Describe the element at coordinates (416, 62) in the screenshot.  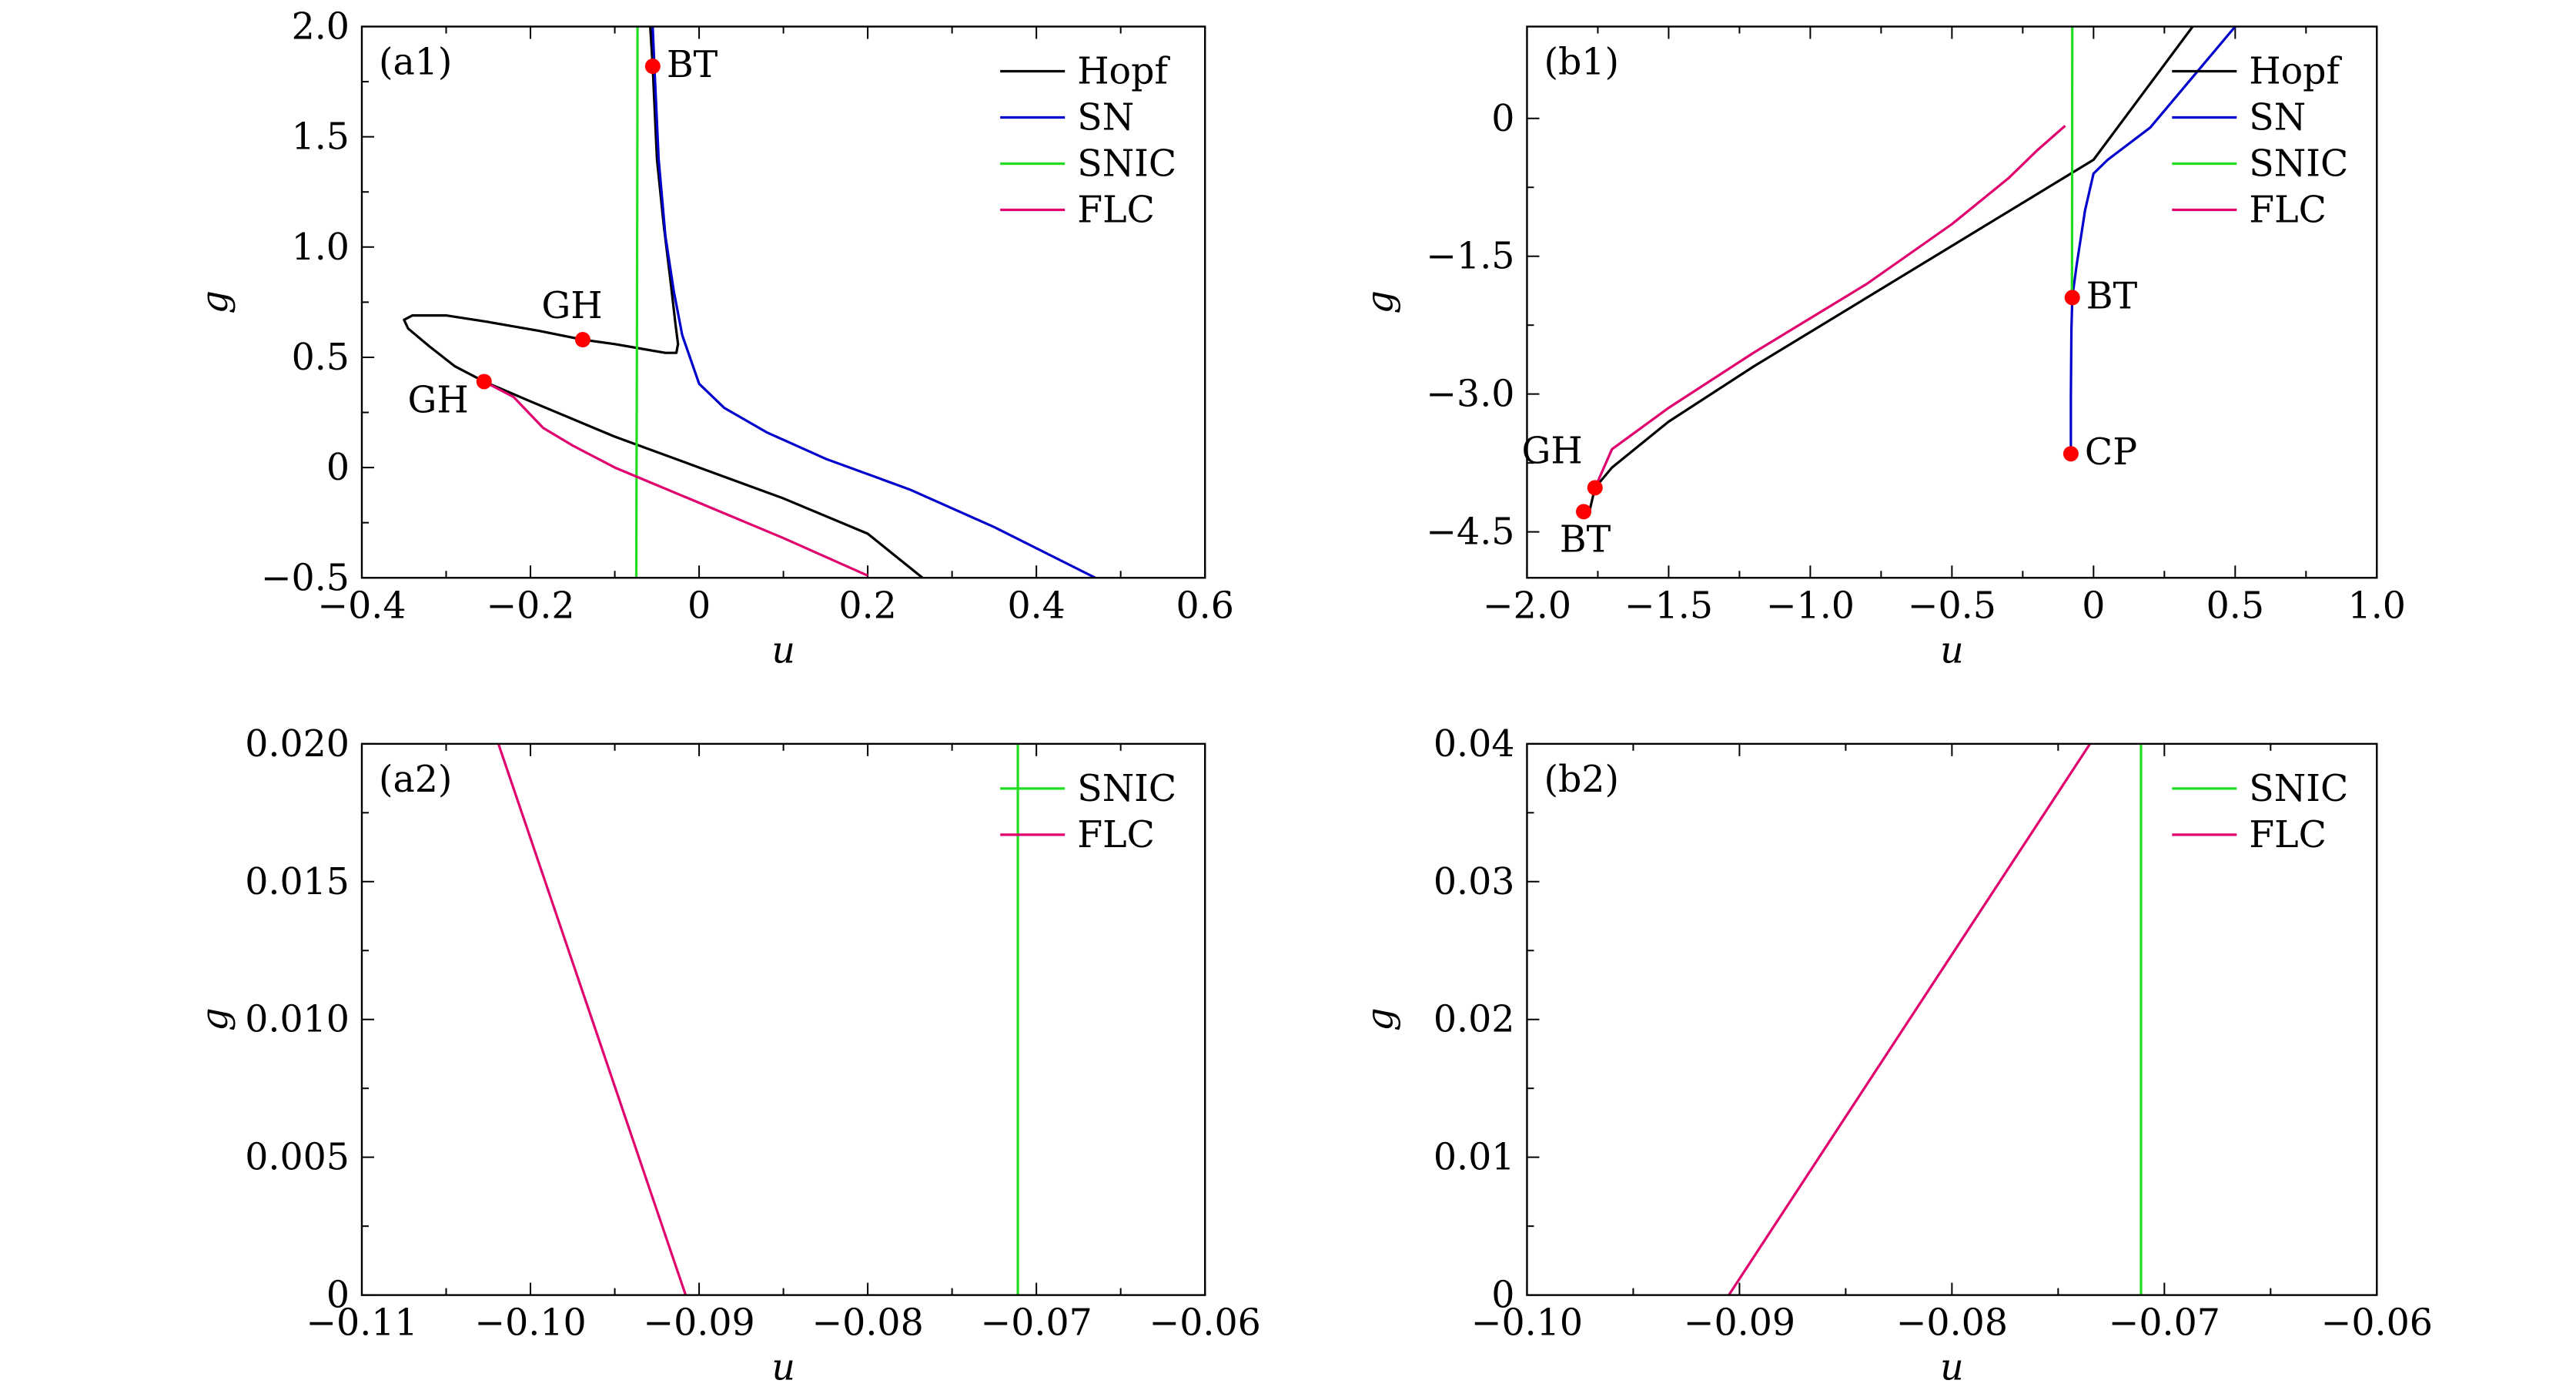
I see `panel-label: (a1)` at that location.